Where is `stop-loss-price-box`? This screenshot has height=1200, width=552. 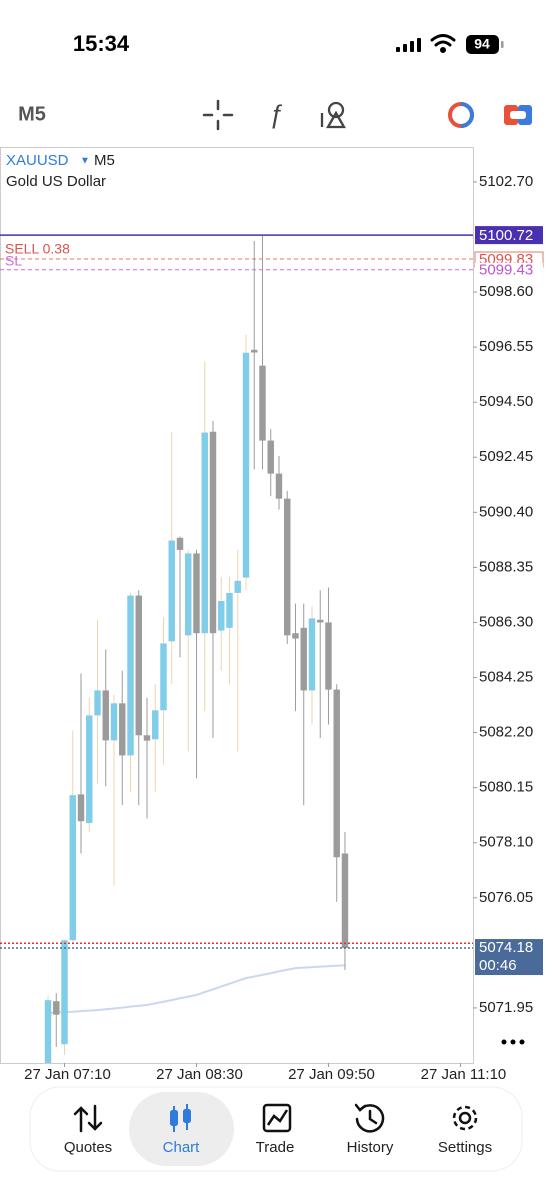
stop-loss-price-box is located at coordinates (509, 270).